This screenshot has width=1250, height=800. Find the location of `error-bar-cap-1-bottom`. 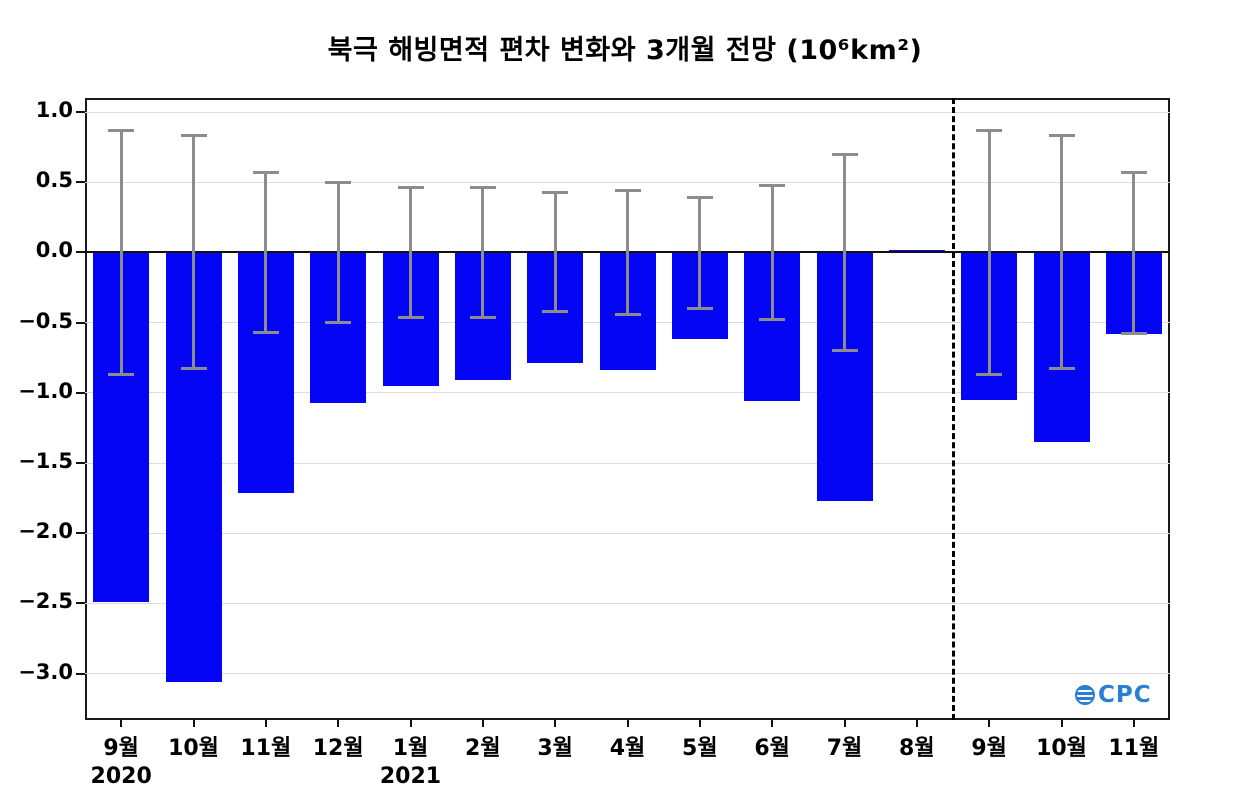

error-bar-cap-1-bottom is located at coordinates (193, 369).